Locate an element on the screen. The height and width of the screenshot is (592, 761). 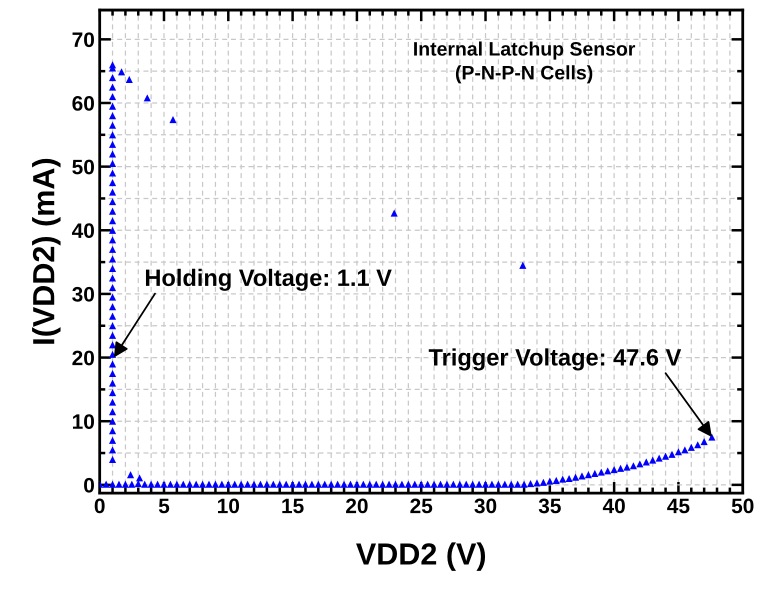
x-tick-label: 10 is located at coordinates (229, 506).